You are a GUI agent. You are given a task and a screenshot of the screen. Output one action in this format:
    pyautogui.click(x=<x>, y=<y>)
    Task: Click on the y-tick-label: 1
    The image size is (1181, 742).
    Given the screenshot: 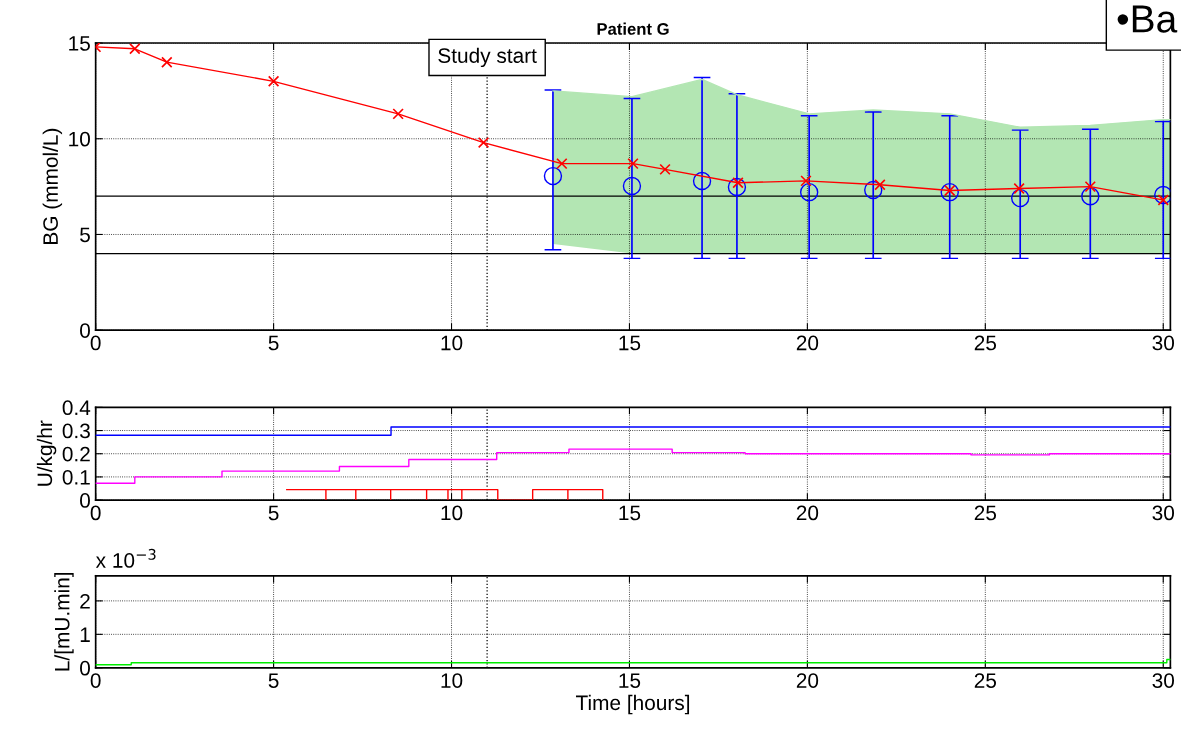 What is the action you would take?
    pyautogui.click(x=85, y=634)
    